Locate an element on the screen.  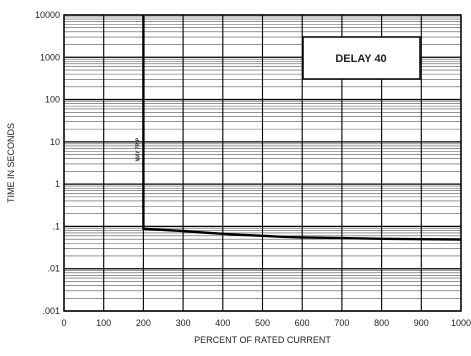
y-tick-label: .1 is located at coordinates (56, 226).